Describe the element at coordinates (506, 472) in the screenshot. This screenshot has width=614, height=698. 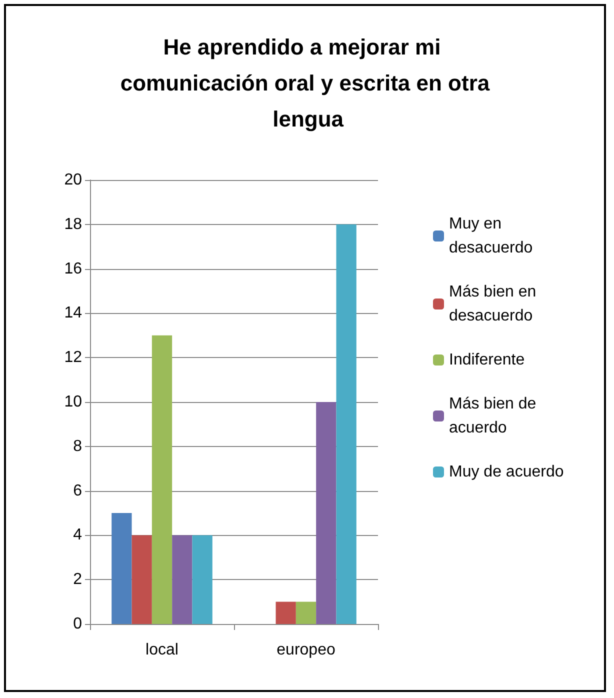
I see `legend-label: Muy de acuerdo` at that location.